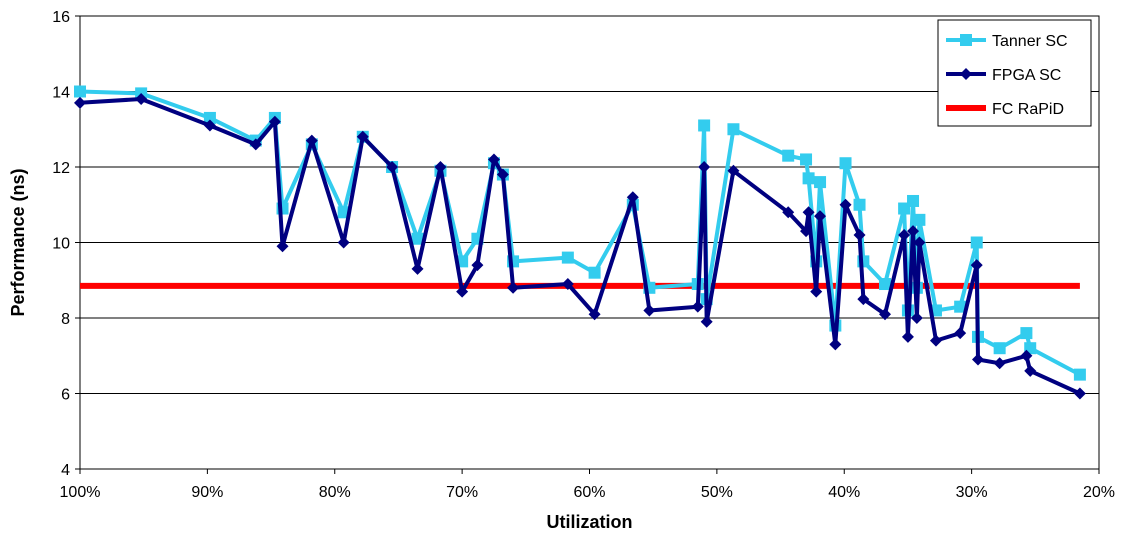 This screenshot has width=1122, height=541. Describe the element at coordinates (1028, 109) in the screenshot. I see `legend-label: FC RaPiD` at that location.